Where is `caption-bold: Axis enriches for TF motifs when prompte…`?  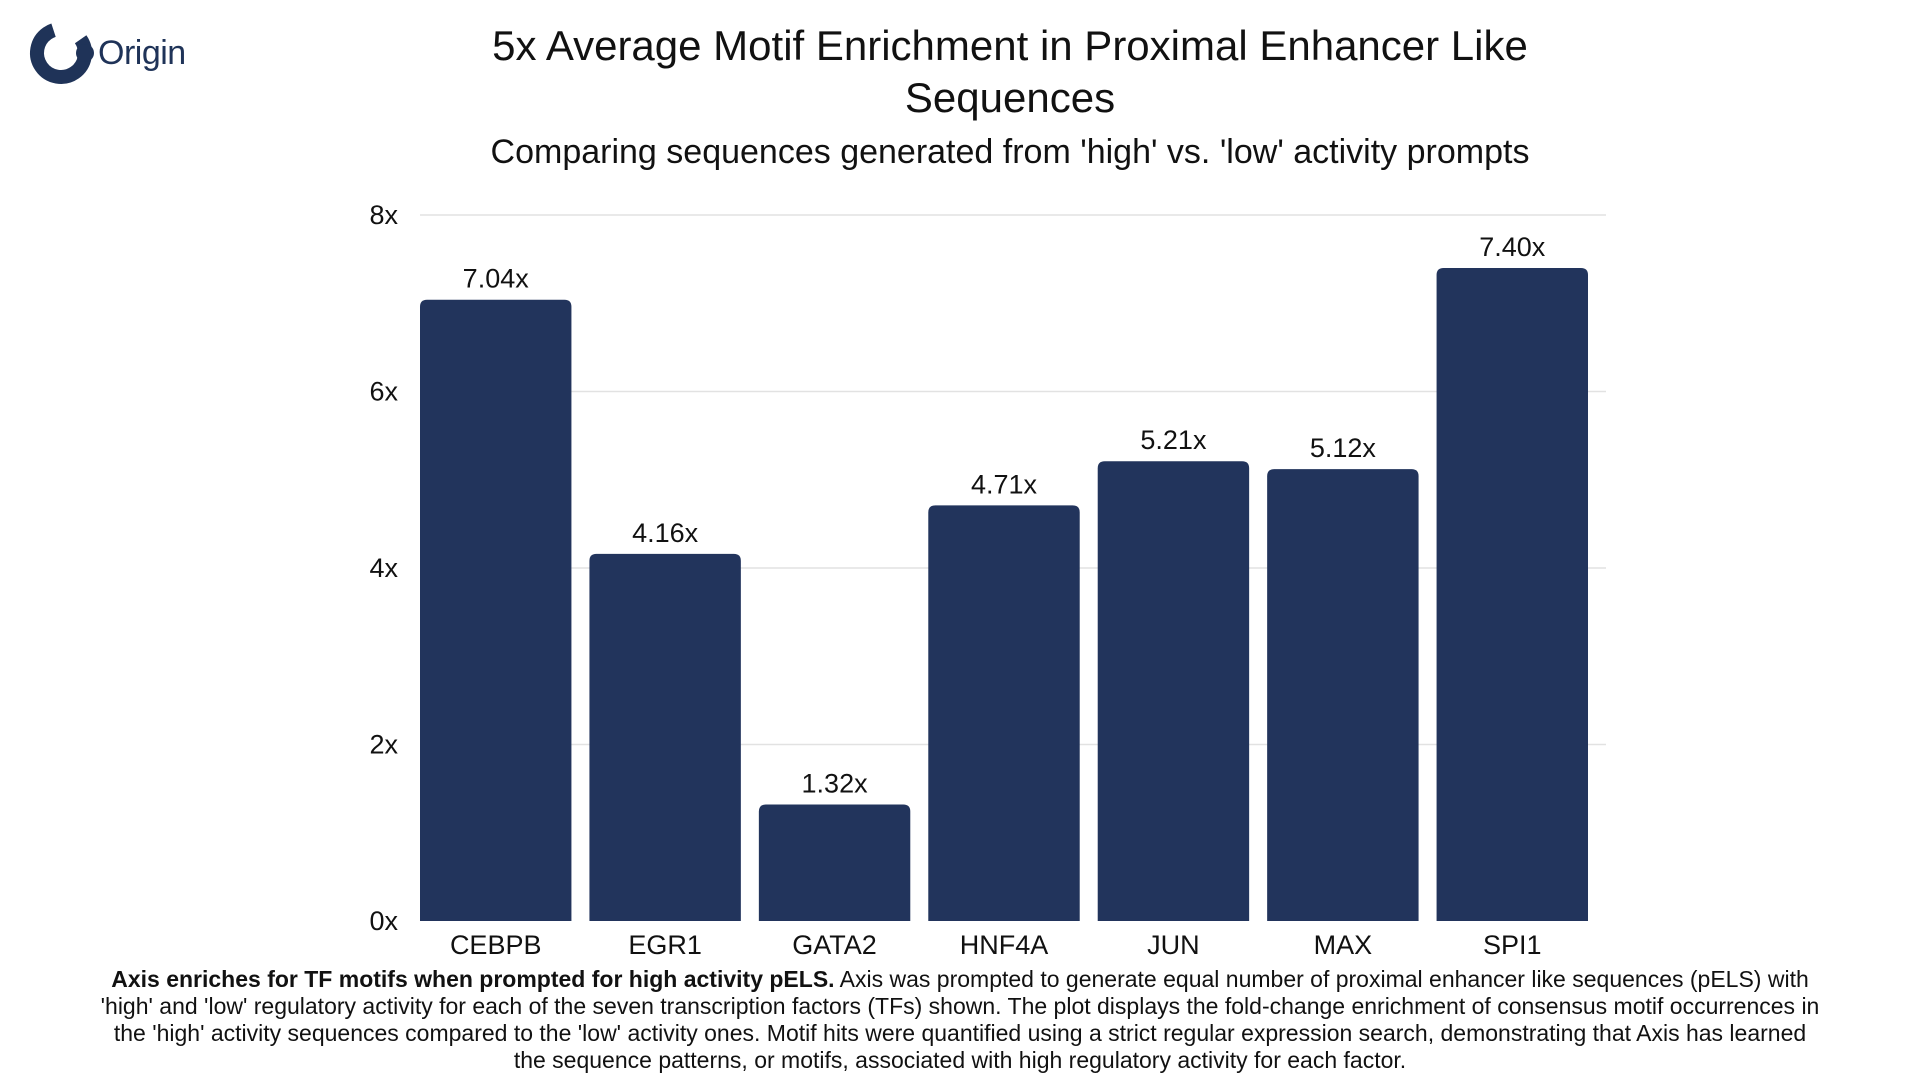 caption-bold: Axis enriches for TF motifs when prompte… is located at coordinates (473, 979).